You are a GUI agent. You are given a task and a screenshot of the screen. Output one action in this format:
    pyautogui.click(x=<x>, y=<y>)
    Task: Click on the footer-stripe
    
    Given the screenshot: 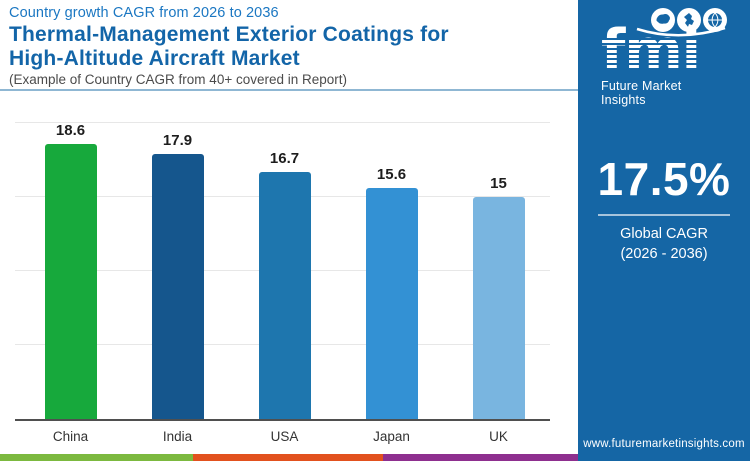 What is the action you would take?
    pyautogui.click(x=289, y=457)
    